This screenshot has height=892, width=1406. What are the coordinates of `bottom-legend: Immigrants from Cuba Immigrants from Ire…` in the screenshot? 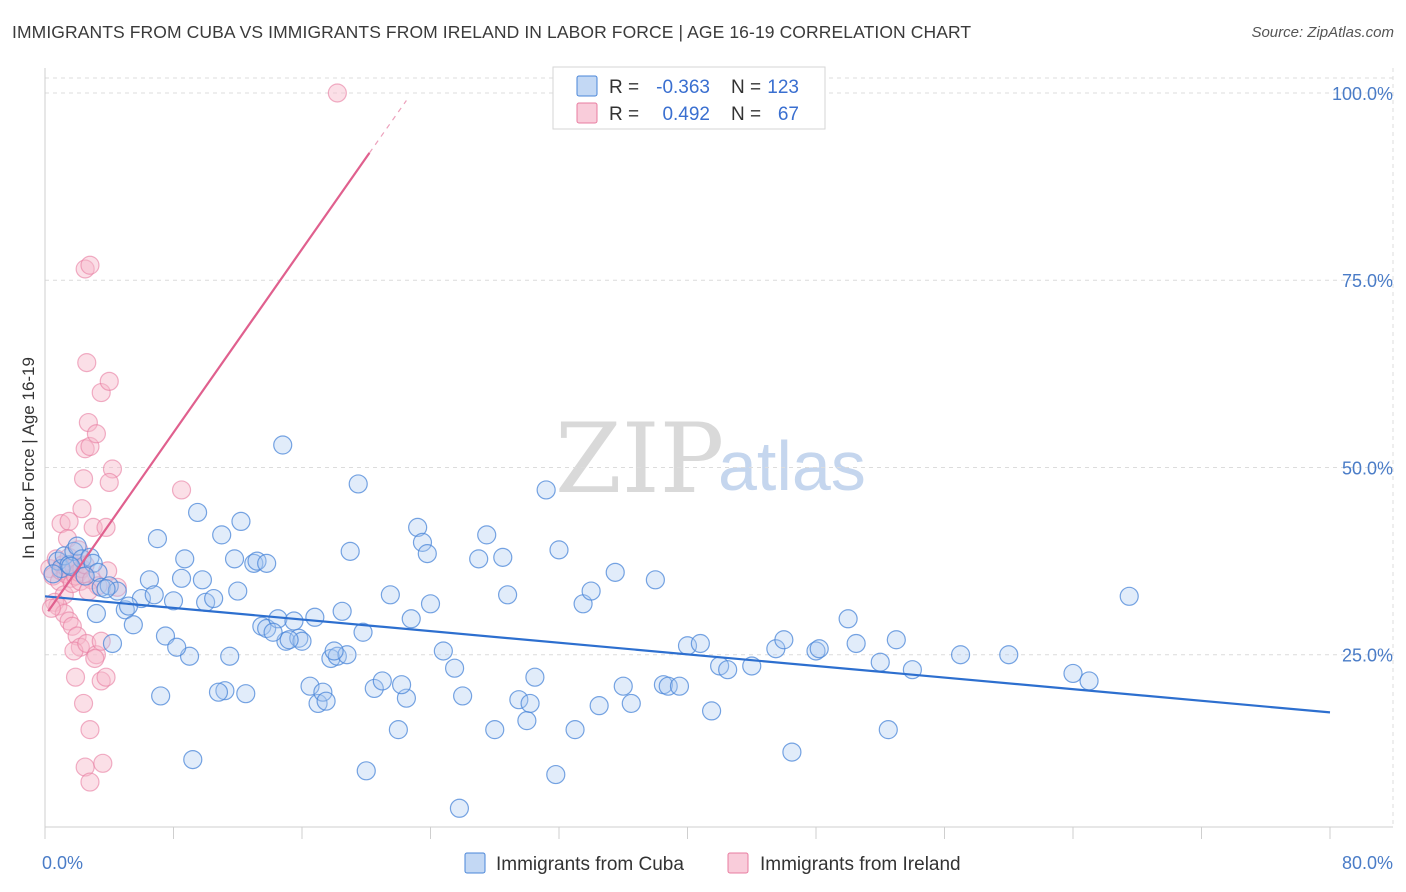 It's located at (712, 863).